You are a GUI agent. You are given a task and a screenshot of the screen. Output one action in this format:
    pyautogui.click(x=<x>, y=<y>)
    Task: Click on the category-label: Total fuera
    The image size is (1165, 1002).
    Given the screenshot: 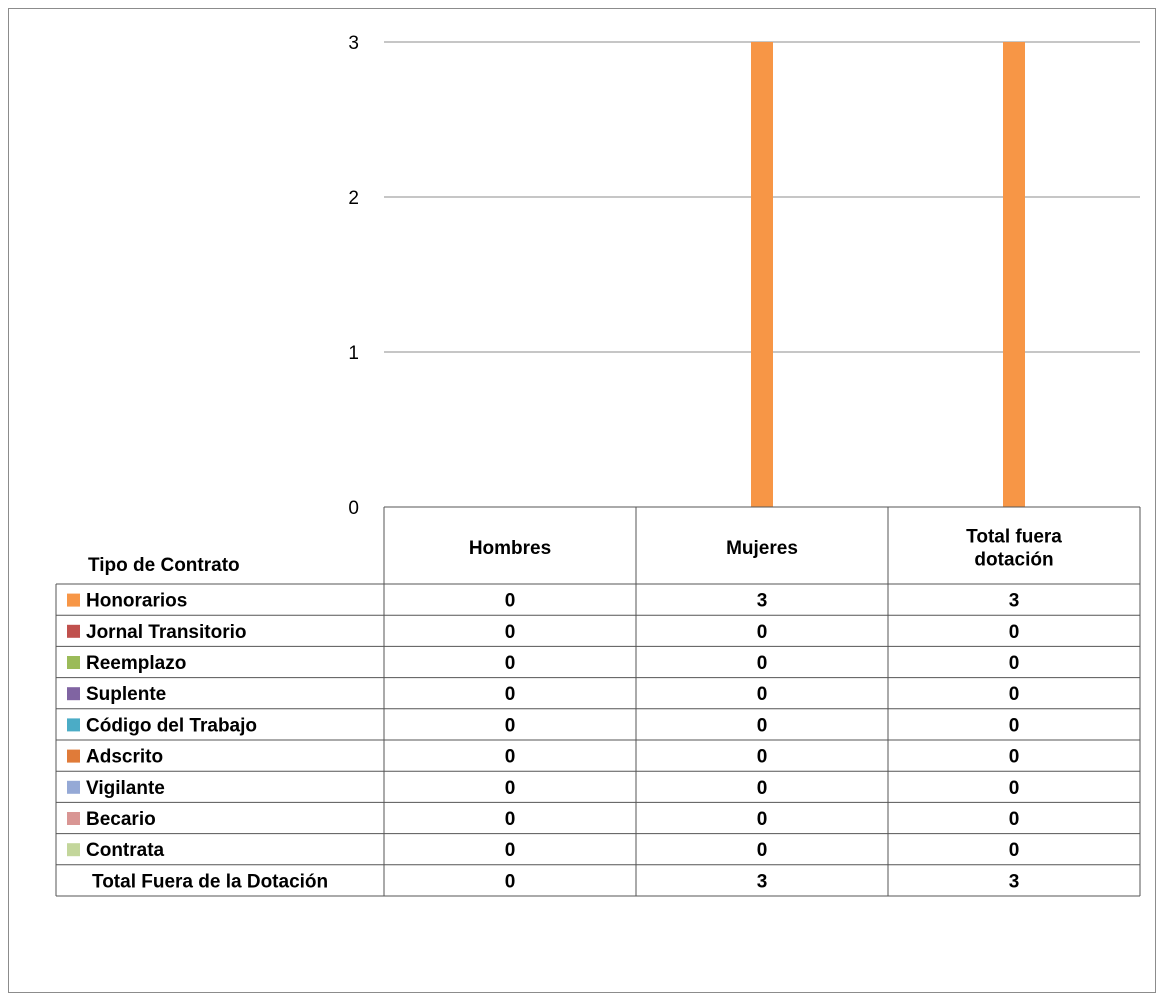 What is the action you would take?
    pyautogui.click(x=1014, y=537)
    